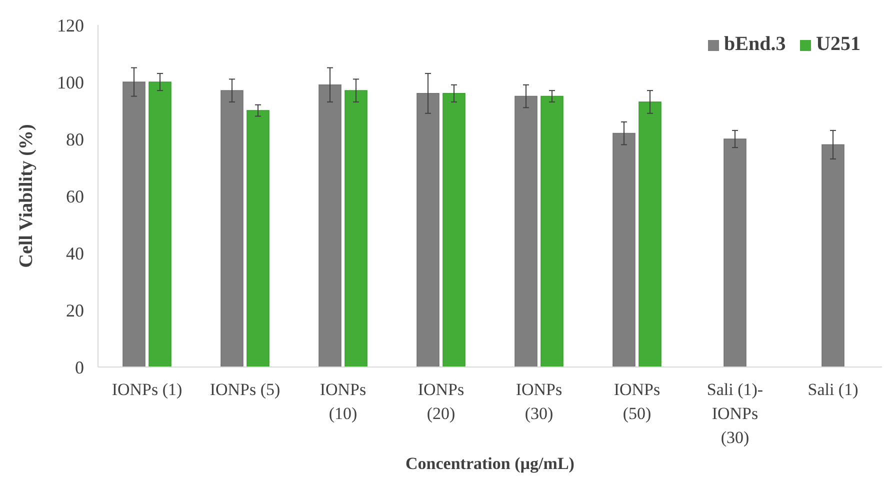 This screenshot has height=477, width=890. What do you see at coordinates (490, 463) in the screenshot?
I see `x-axis-title: Concentration (µg/mL)` at bounding box center [490, 463].